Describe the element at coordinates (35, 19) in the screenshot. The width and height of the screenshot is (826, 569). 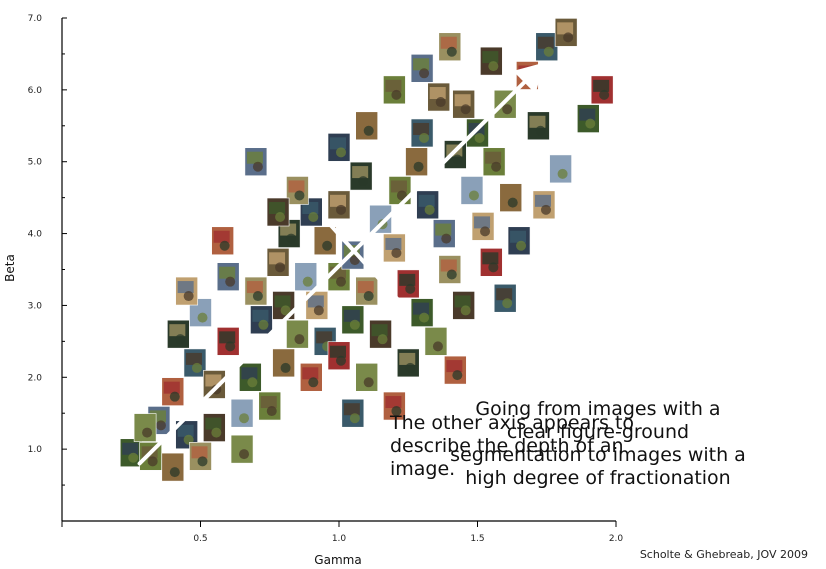
I see `y-tick-label: 7.0` at that location.